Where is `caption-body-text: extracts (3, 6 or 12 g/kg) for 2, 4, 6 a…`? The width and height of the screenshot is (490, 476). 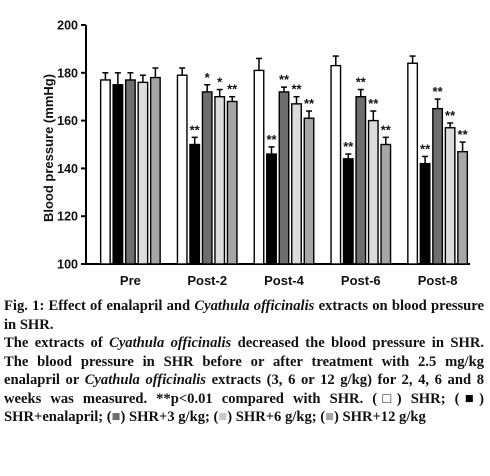 caption-body-text: extracts (3, 6 or 12 g/kg) for 2, 4, 6 a… is located at coordinates (244, 389).